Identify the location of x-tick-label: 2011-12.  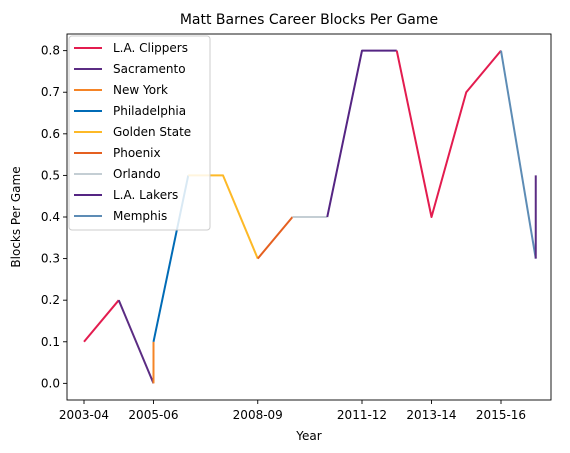
(362, 415).